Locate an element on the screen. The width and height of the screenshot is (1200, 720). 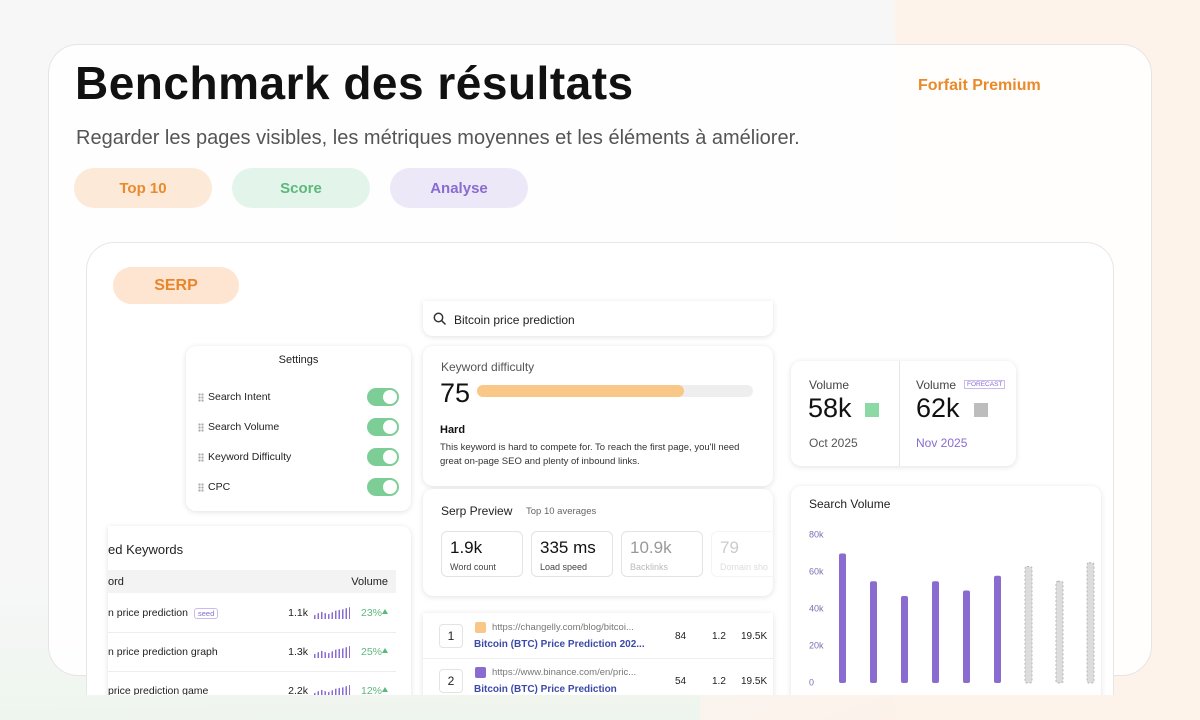
forecast-label: Volume is located at coordinates (936, 385).